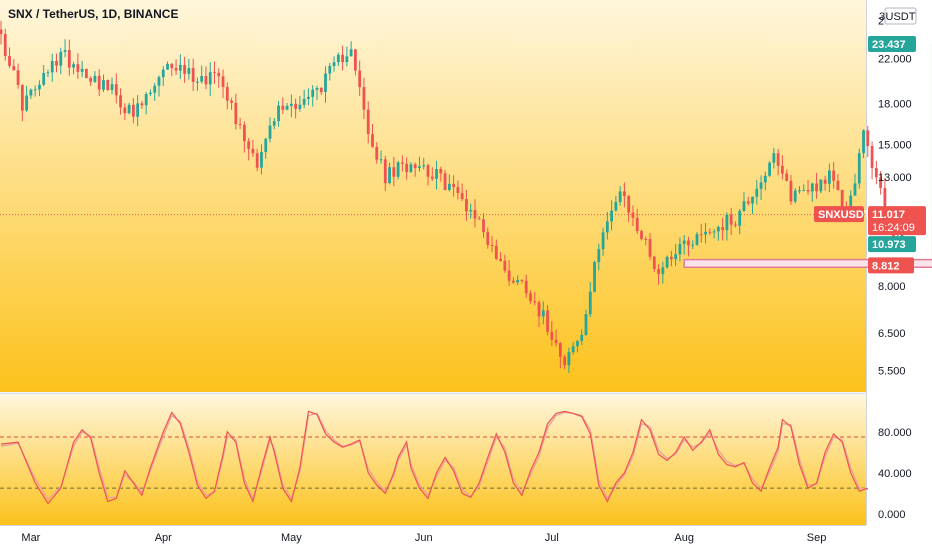 The image size is (932, 550). Describe the element at coordinates (817, 538) in the screenshot. I see `time-tick-label: Sep` at that location.